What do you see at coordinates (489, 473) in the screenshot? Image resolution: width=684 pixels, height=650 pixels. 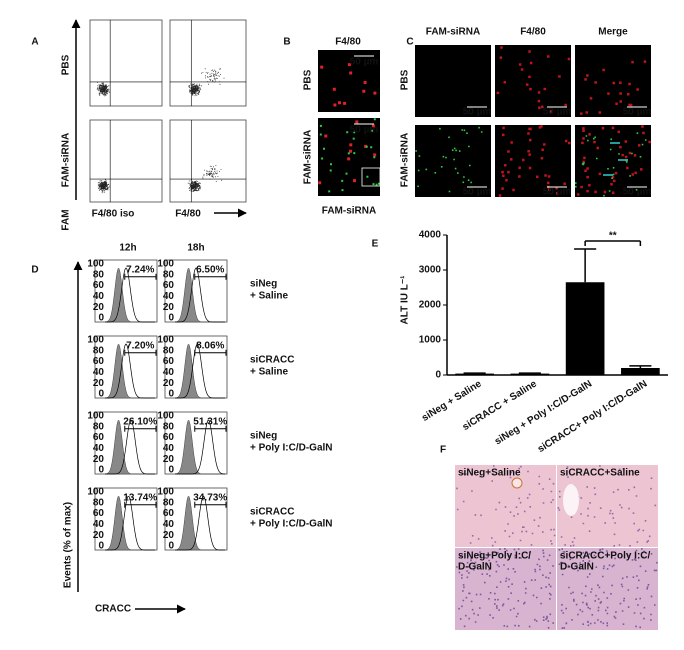 I see `image-label: siNeg+Saline` at bounding box center [489, 473].